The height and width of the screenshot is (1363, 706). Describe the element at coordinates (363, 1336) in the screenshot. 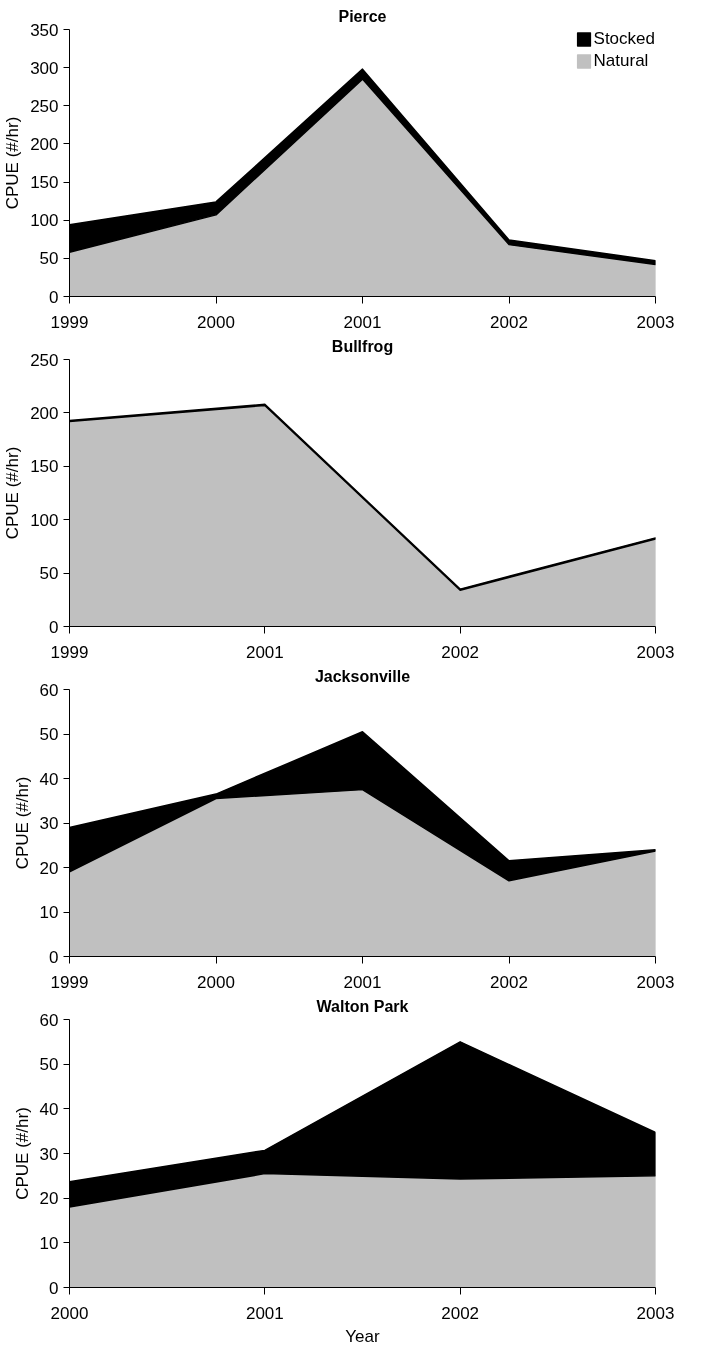

I see `x-axis-title: Year` at that location.